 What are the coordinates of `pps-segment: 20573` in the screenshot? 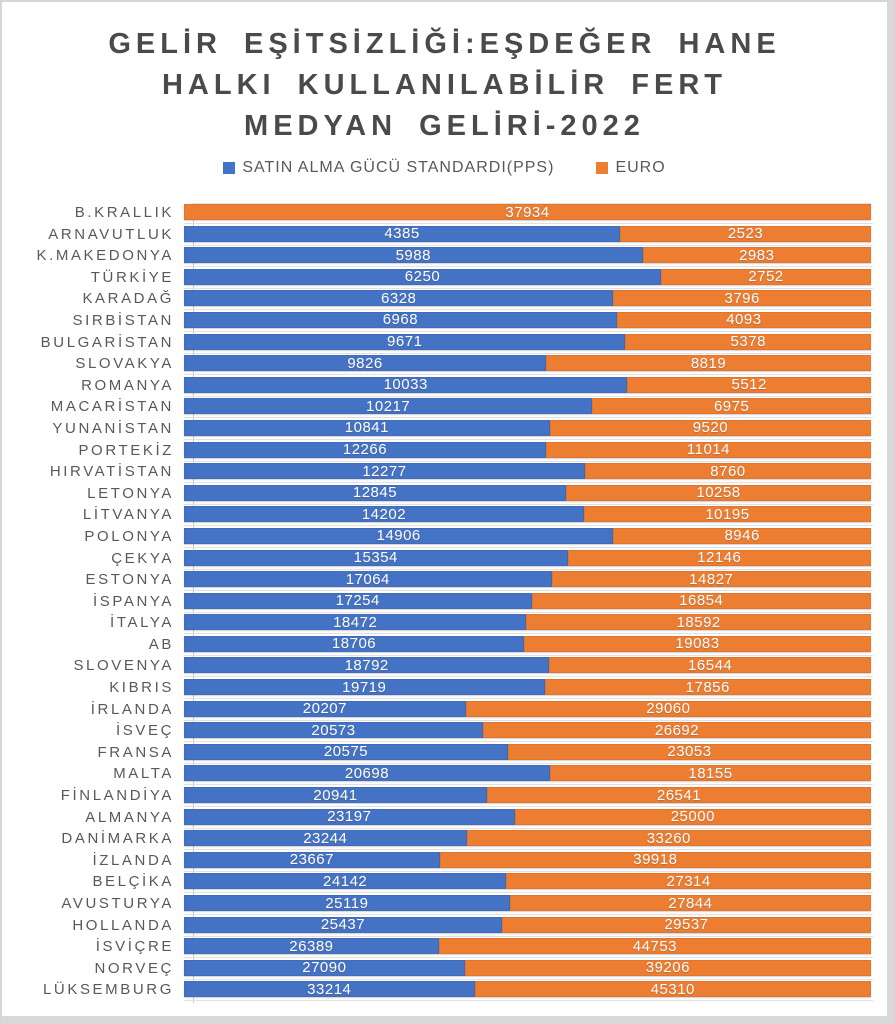 It's located at (334, 730).